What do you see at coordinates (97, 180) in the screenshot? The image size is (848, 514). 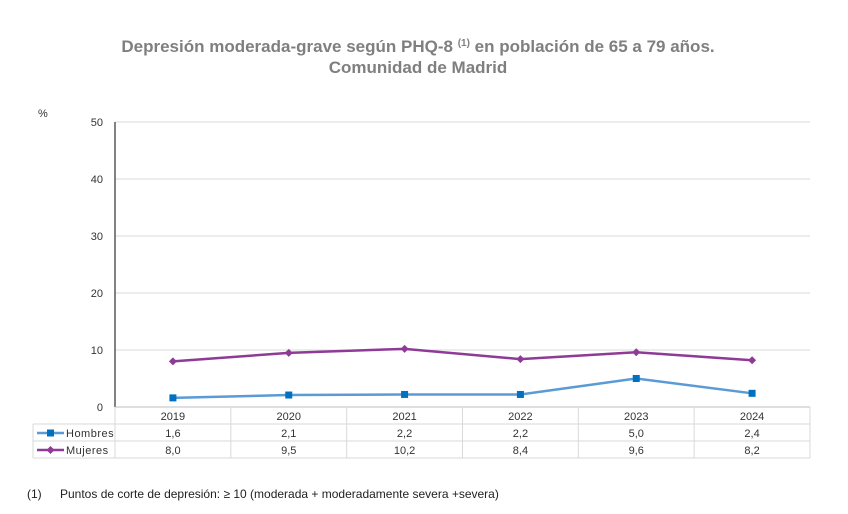 I see `y-tick-label: 40` at bounding box center [97, 180].